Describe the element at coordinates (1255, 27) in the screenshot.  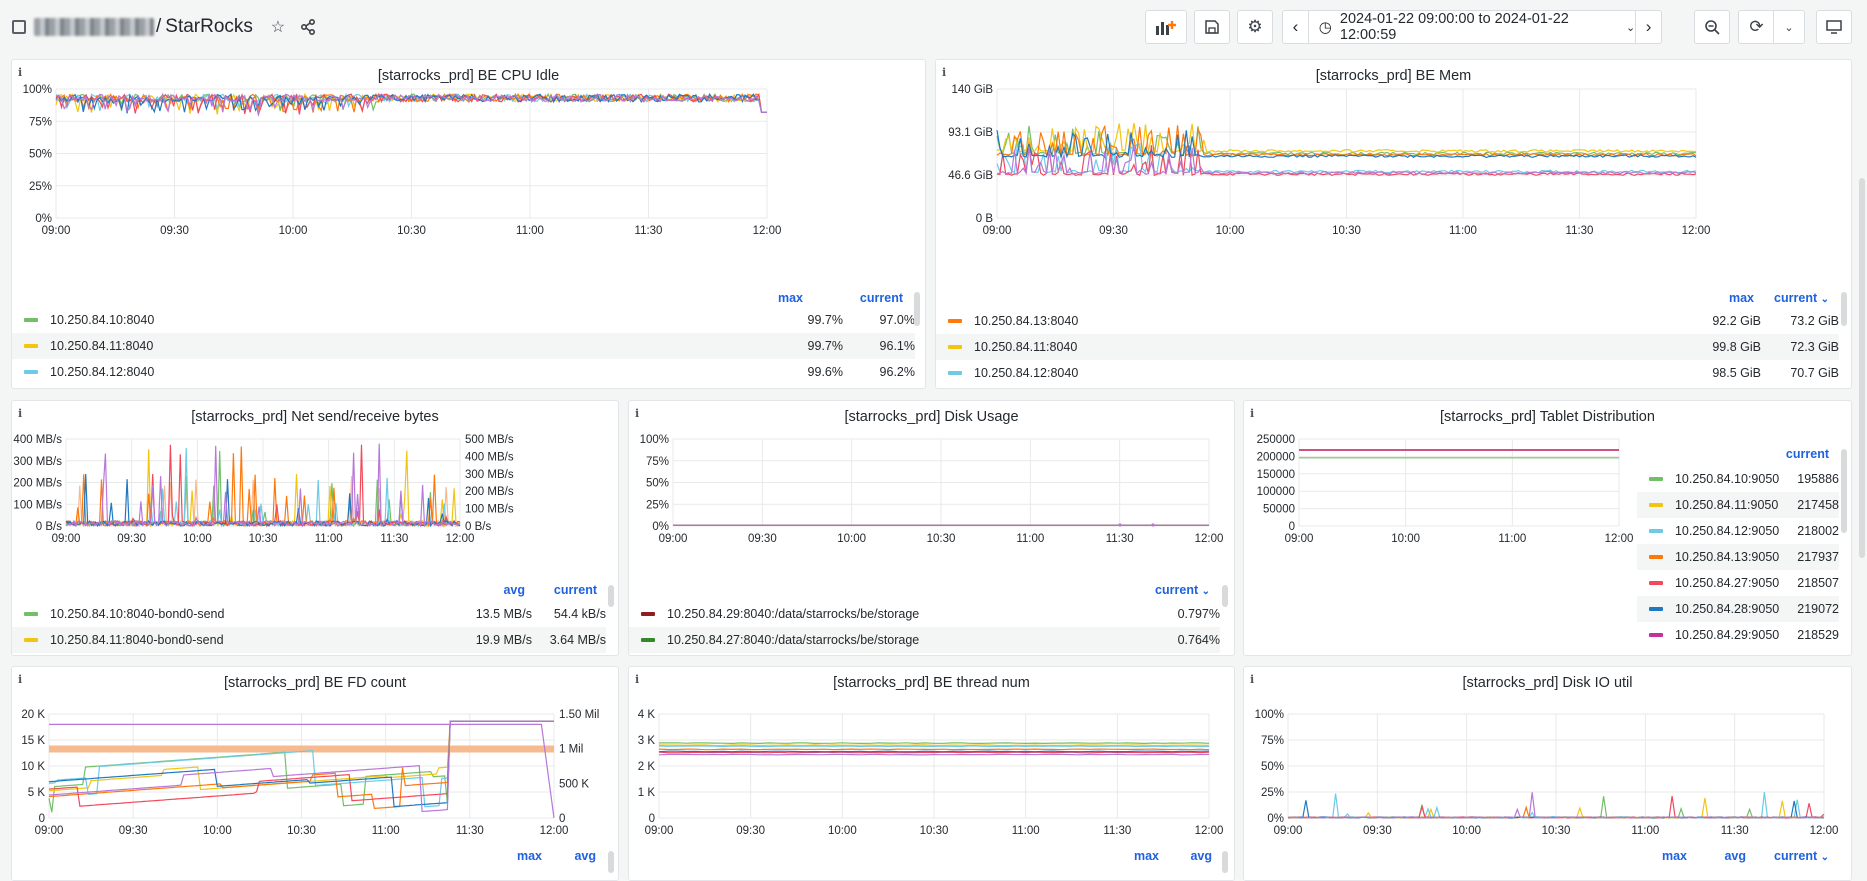
I see `settings-button: ⚙` at that location.